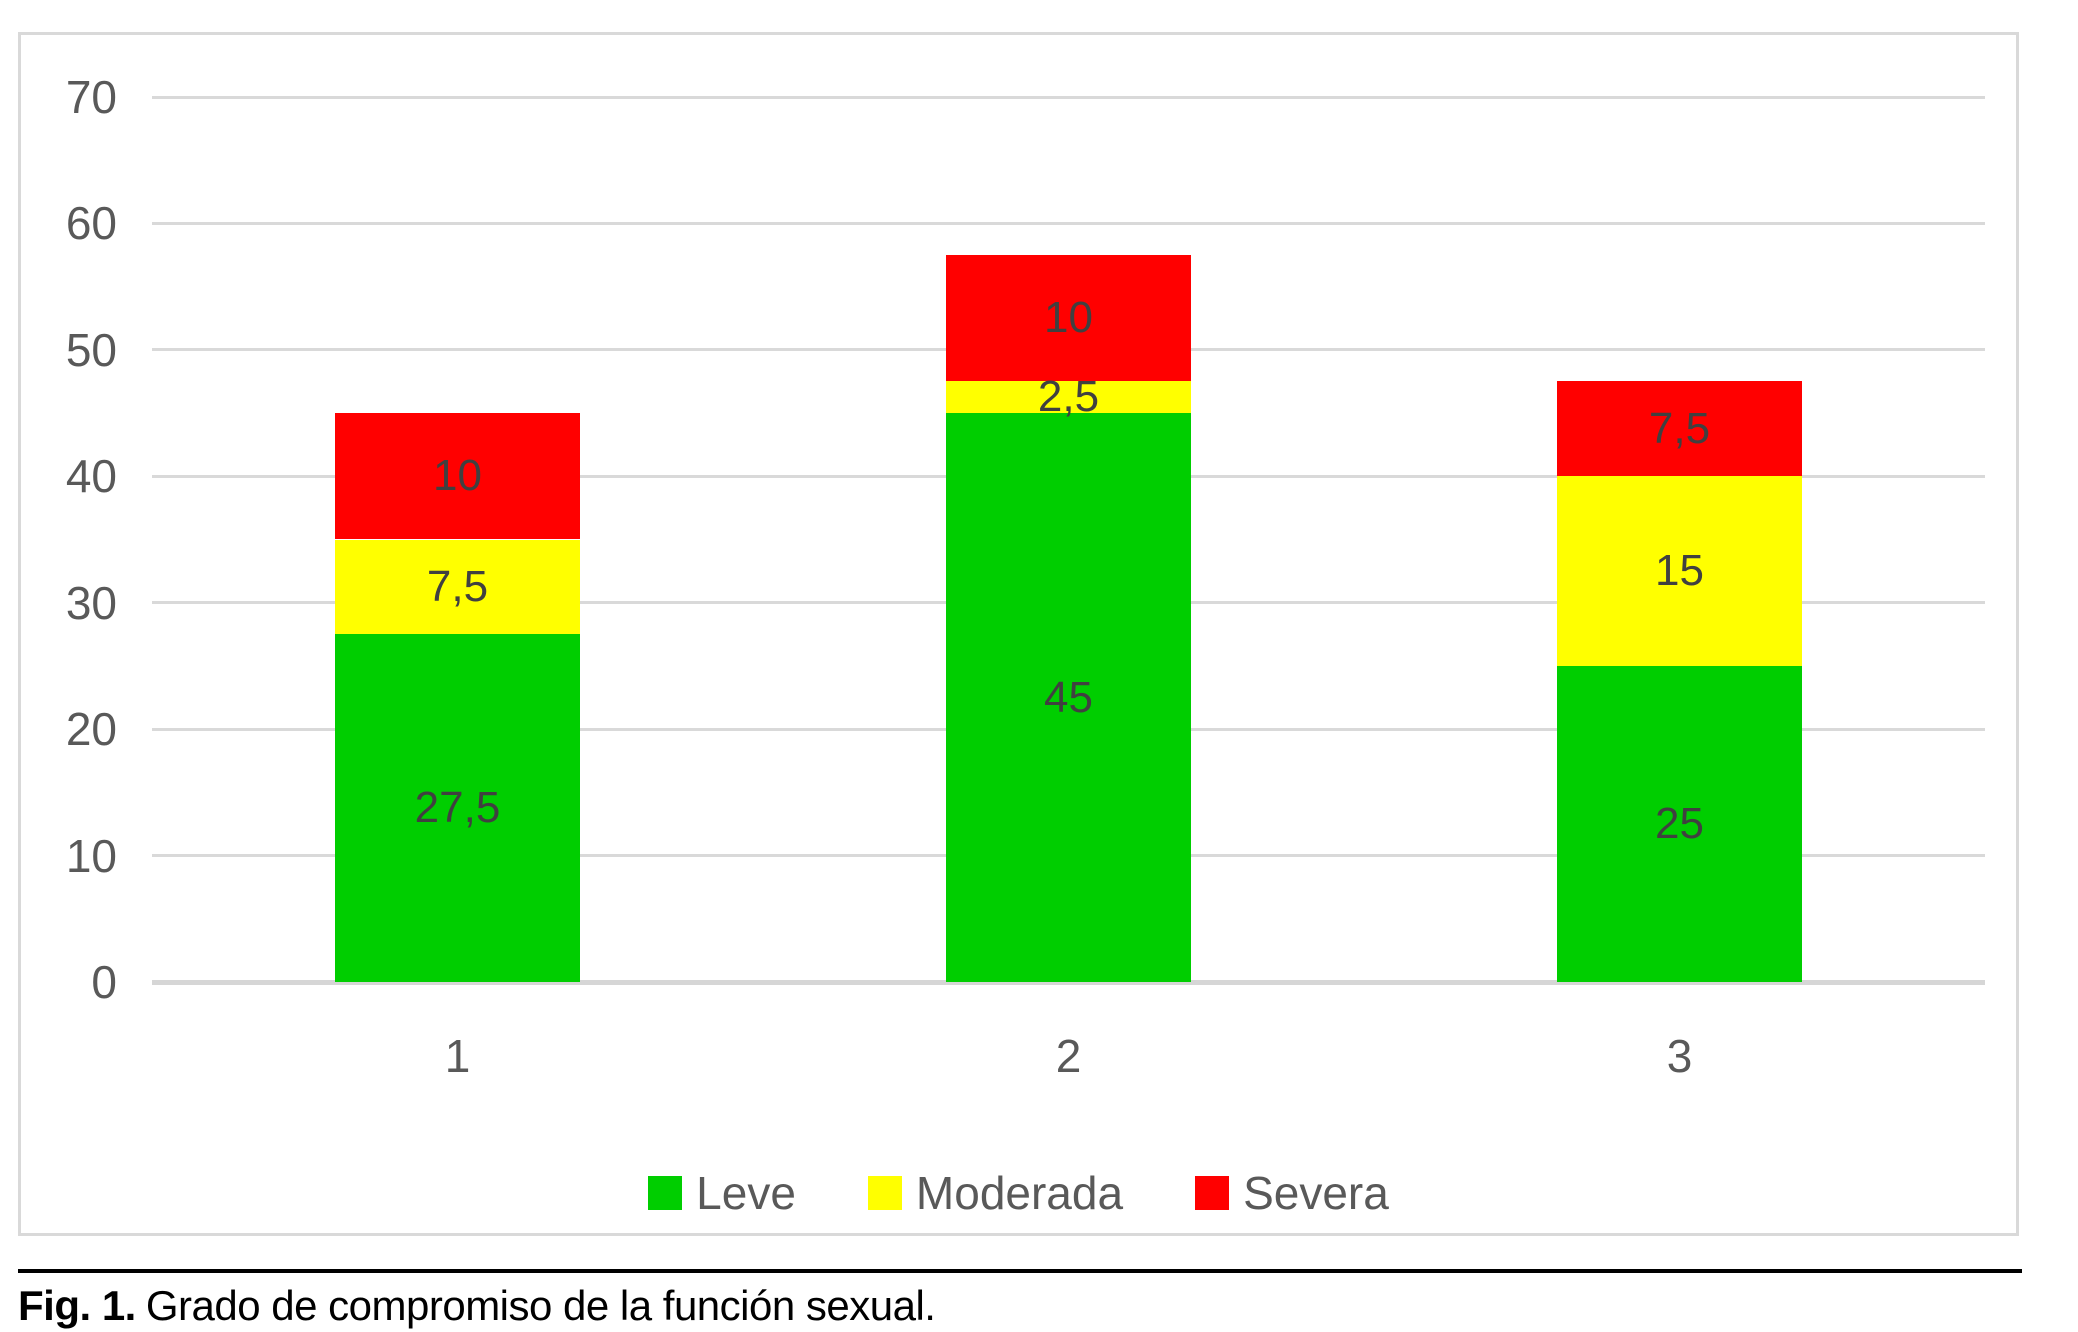 The image size is (2078, 1332). What do you see at coordinates (1020, 1271) in the screenshot?
I see `caption-rule` at bounding box center [1020, 1271].